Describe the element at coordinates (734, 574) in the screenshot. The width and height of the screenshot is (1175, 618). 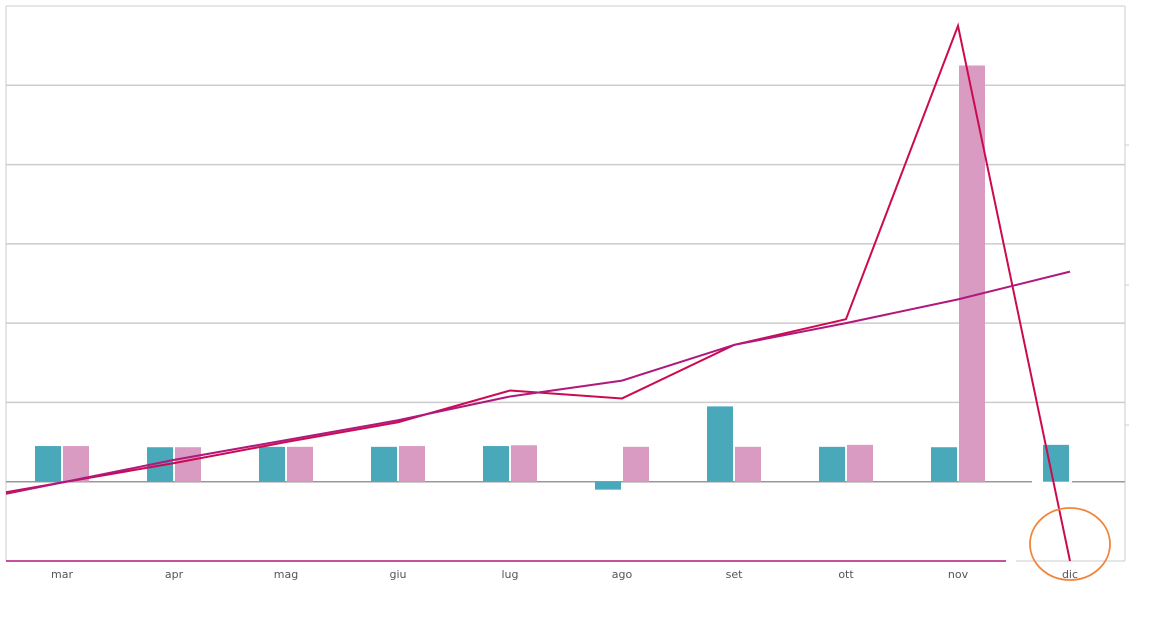
I see `x-tick-label-set: set` at that location.